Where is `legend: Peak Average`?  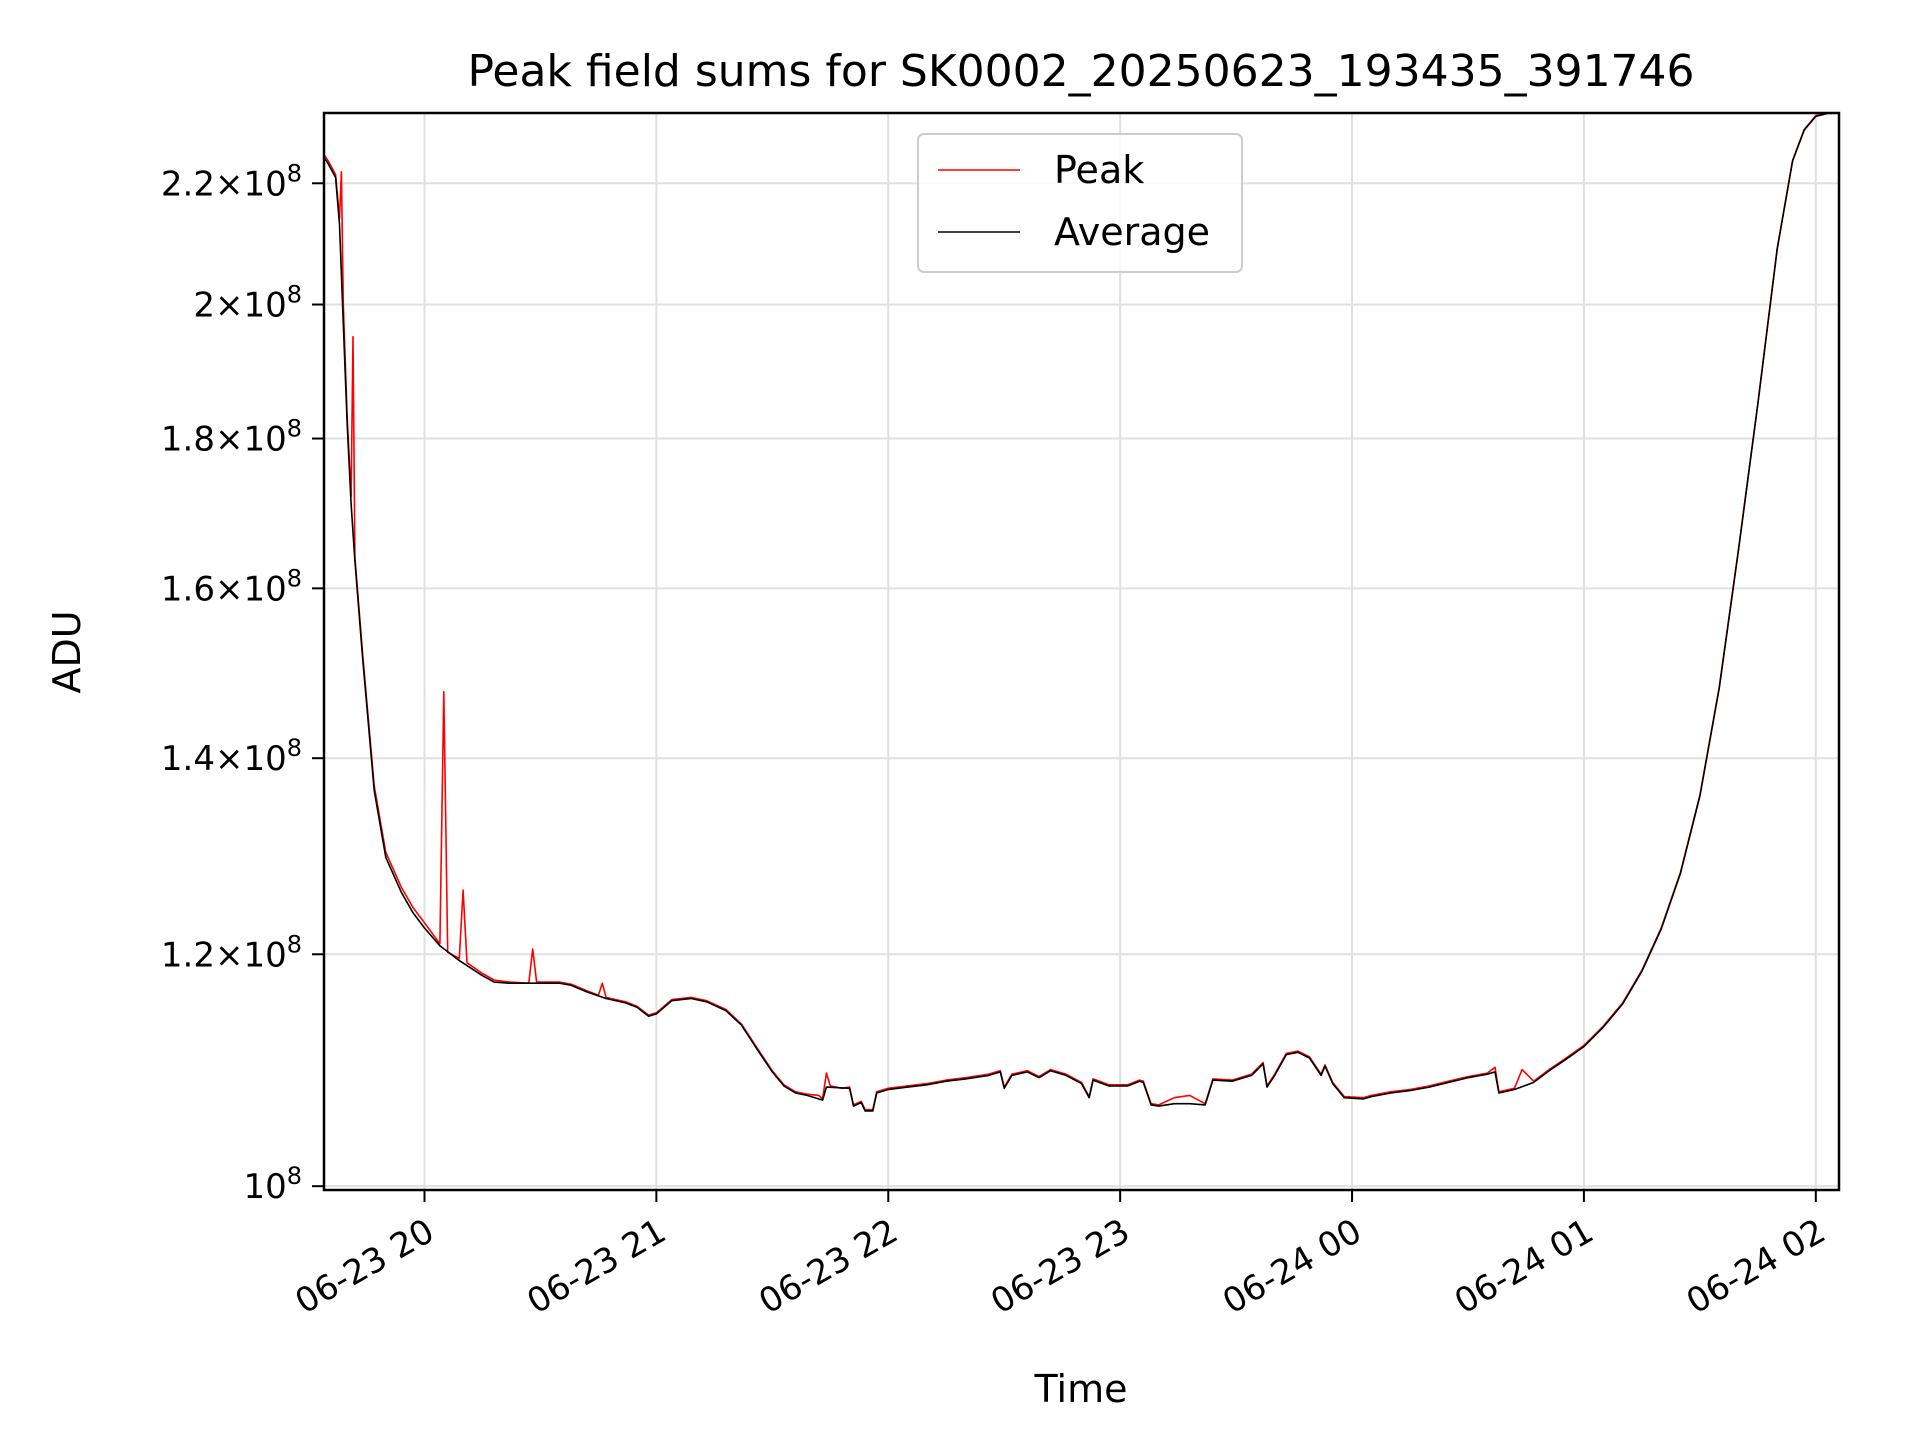
legend: Peak Average is located at coordinates (1080, 203).